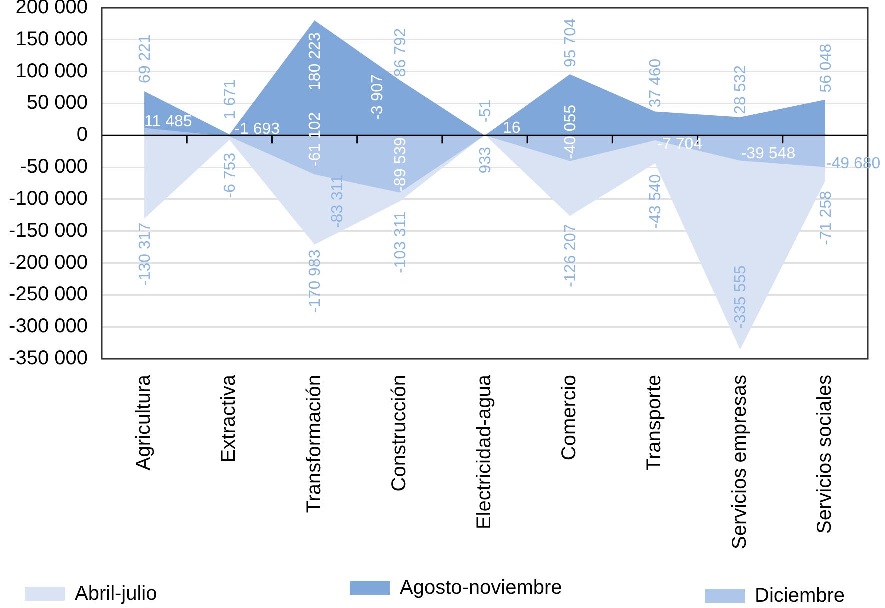  Describe the element at coordinates (680, 144) in the screenshot. I see `data-label: -7 704` at that location.